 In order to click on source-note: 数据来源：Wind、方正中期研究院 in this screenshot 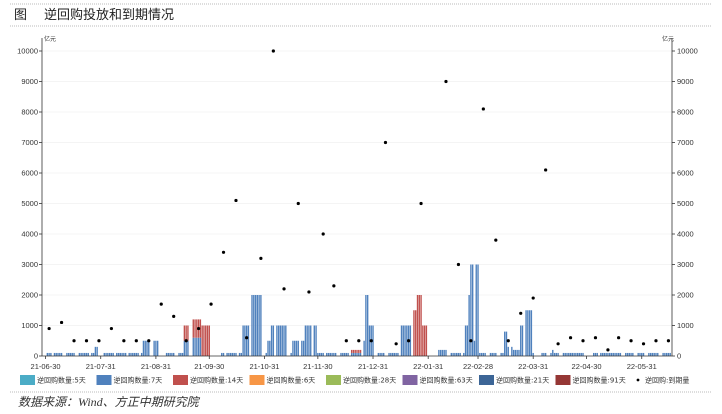, I will do `click(109, 402)`.